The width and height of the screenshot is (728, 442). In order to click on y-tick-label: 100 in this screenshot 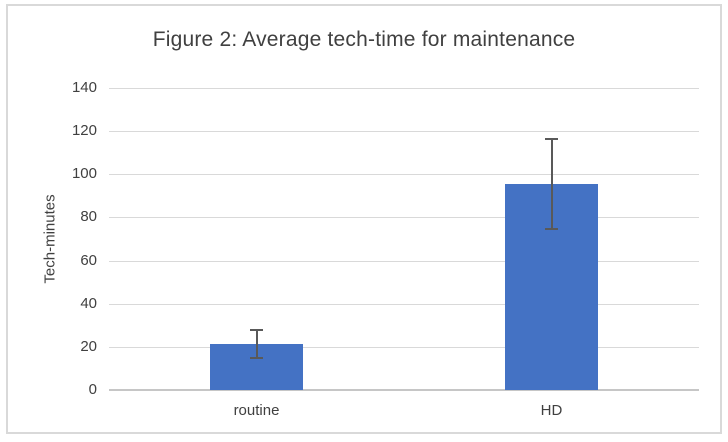, I will do `click(84, 174)`.